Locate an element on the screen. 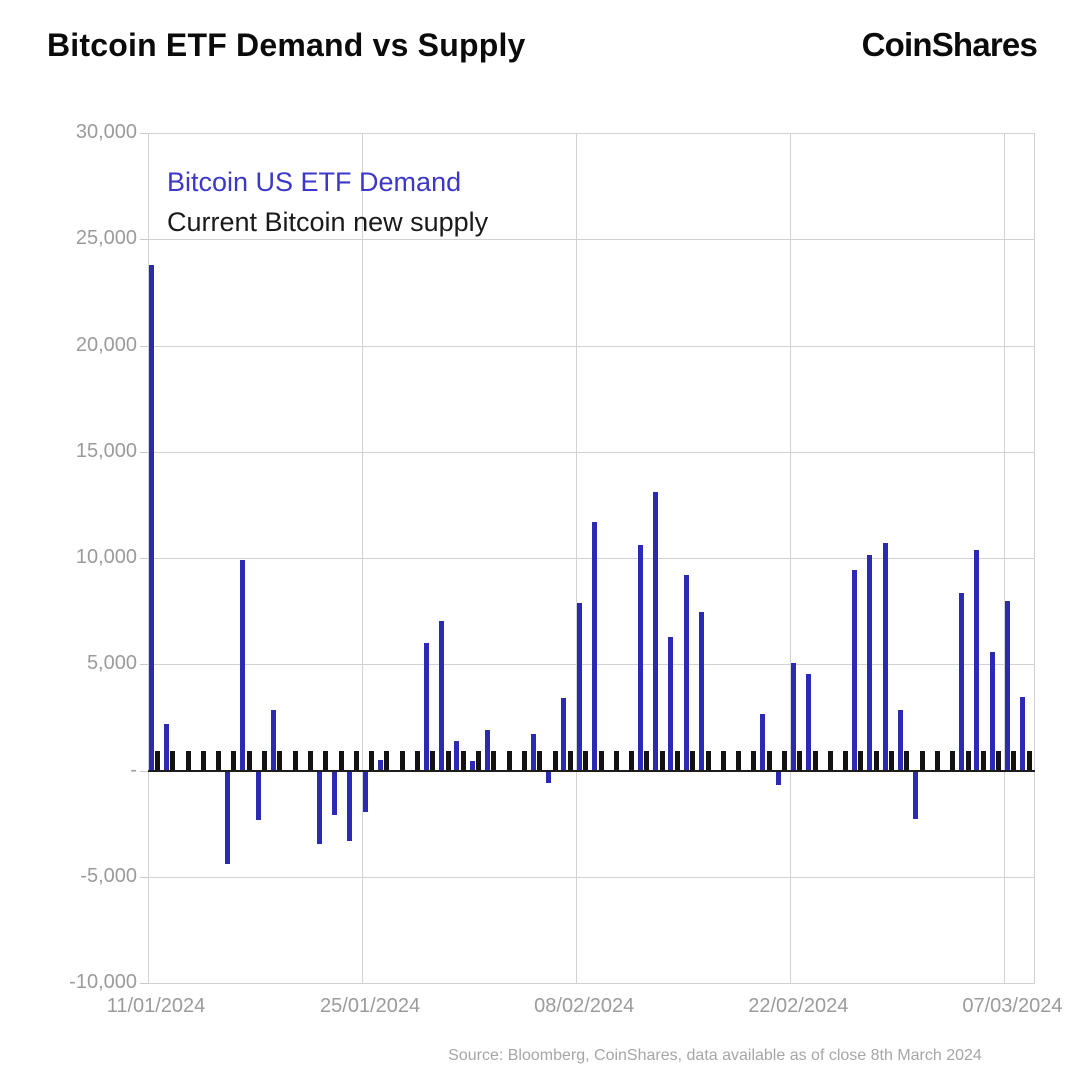  y-axis-label: 10,000 is located at coordinates (106, 557).